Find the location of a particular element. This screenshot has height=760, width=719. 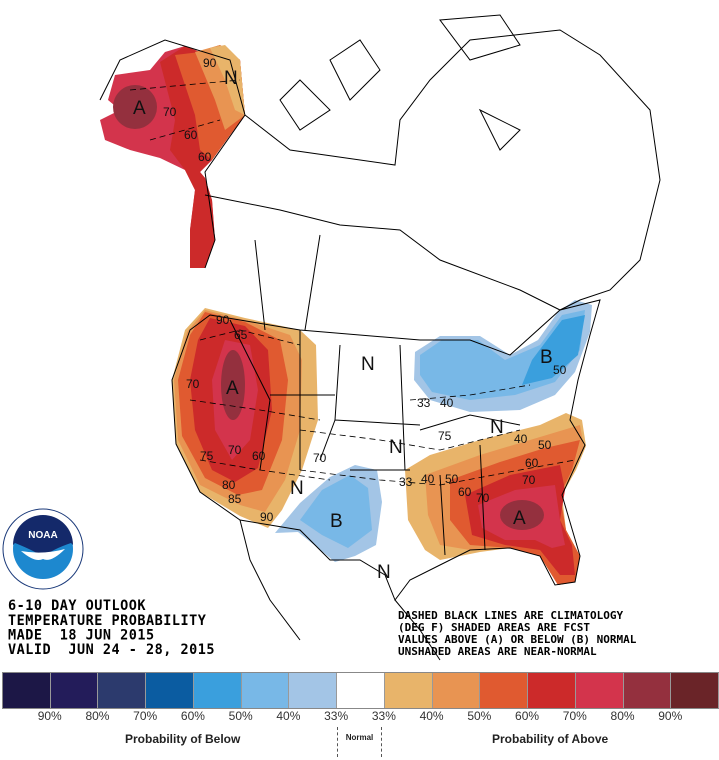

west-above-area is located at coordinates (245, 418).